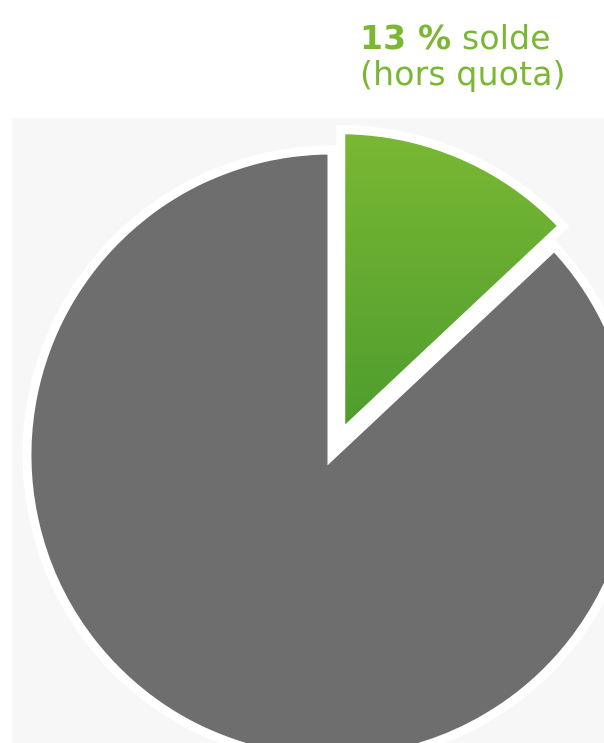 Image resolution: width=604 pixels, height=743 pixels. What do you see at coordinates (406, 37) in the screenshot?
I see `slice-percent-label: 13 %` at bounding box center [406, 37].